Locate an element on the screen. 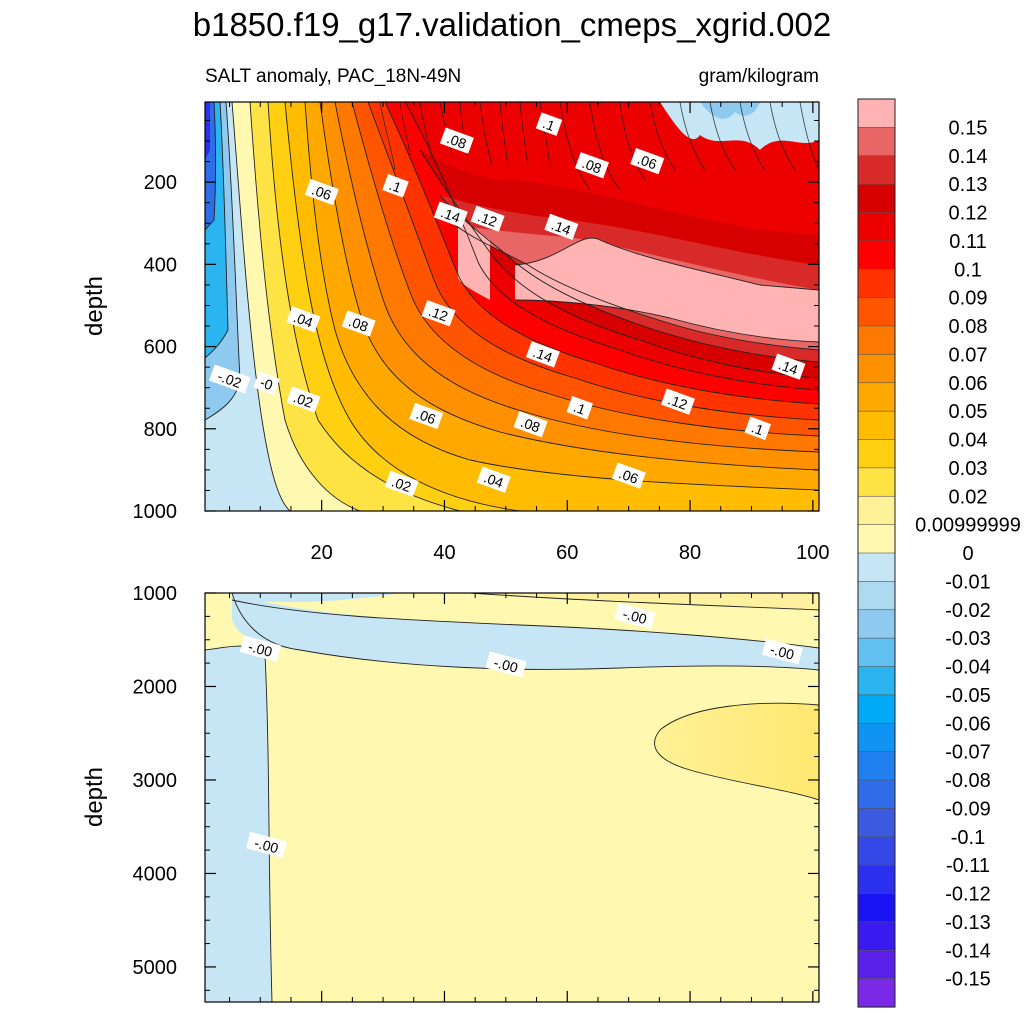 The image size is (1024, 1024). lower-contour-labels: -.00 -.00 -.00 -.00 -.00 is located at coordinates (521, 730).